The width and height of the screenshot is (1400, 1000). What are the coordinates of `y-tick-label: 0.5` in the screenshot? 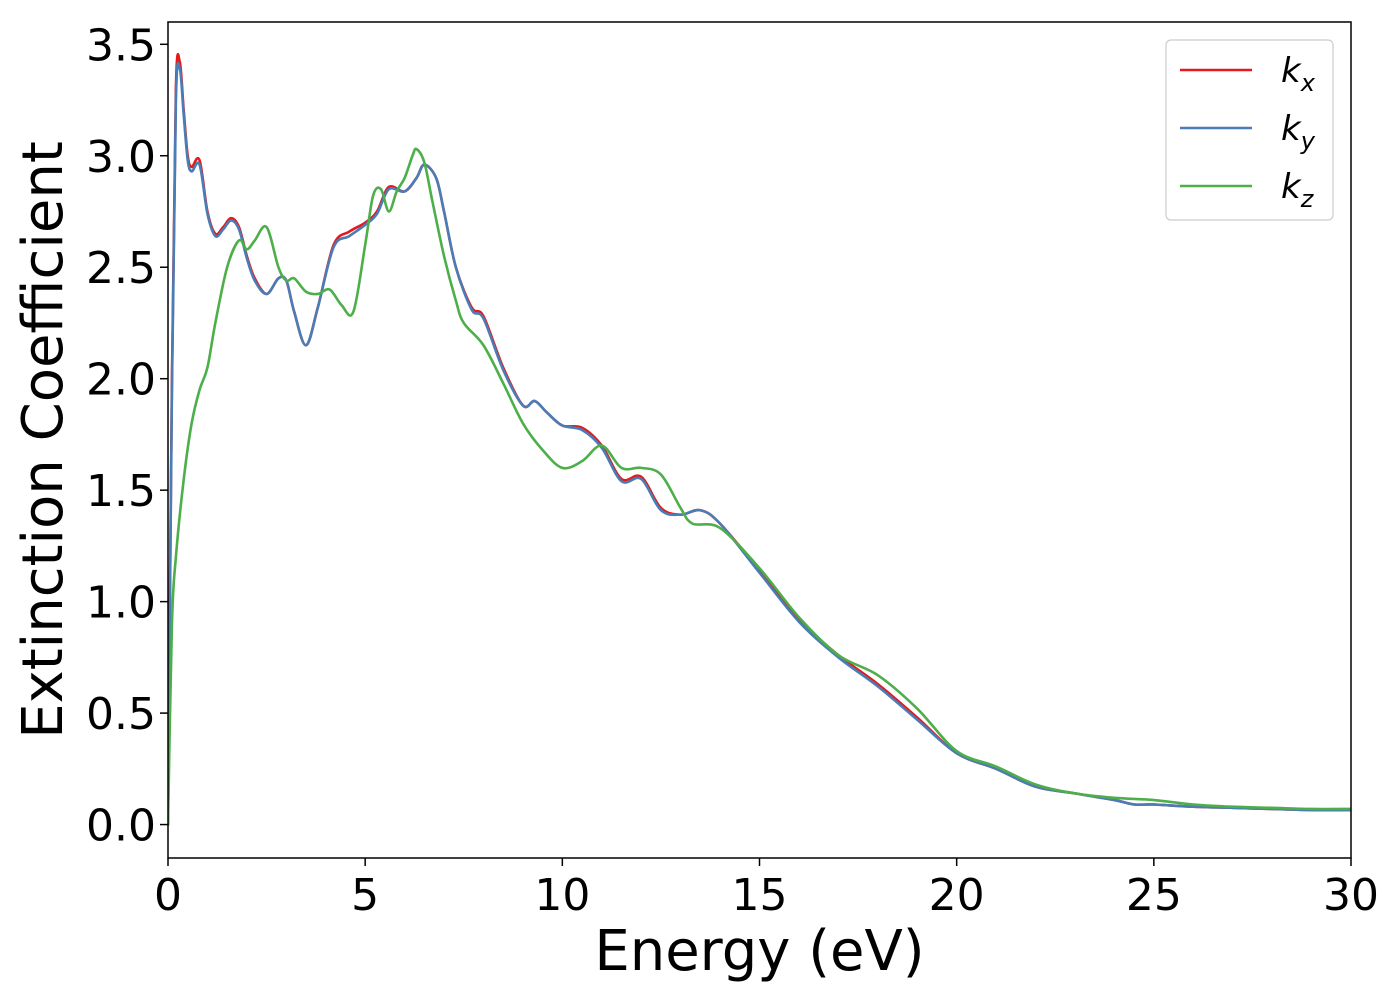 It's located at (121, 714).